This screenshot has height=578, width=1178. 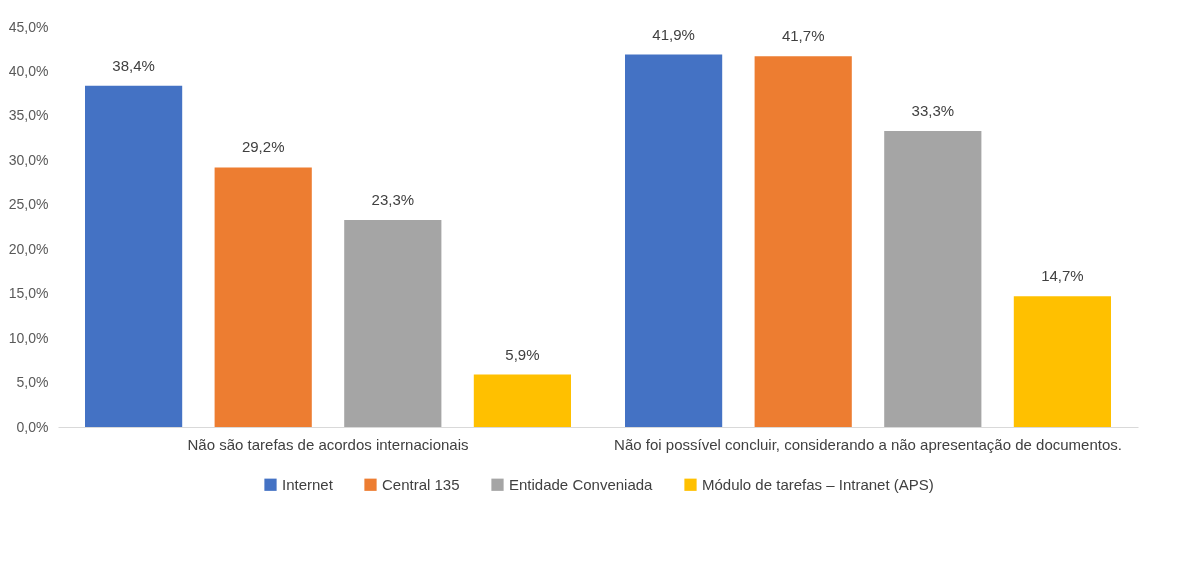 I want to click on data-label: 29,2%, so click(x=263, y=147).